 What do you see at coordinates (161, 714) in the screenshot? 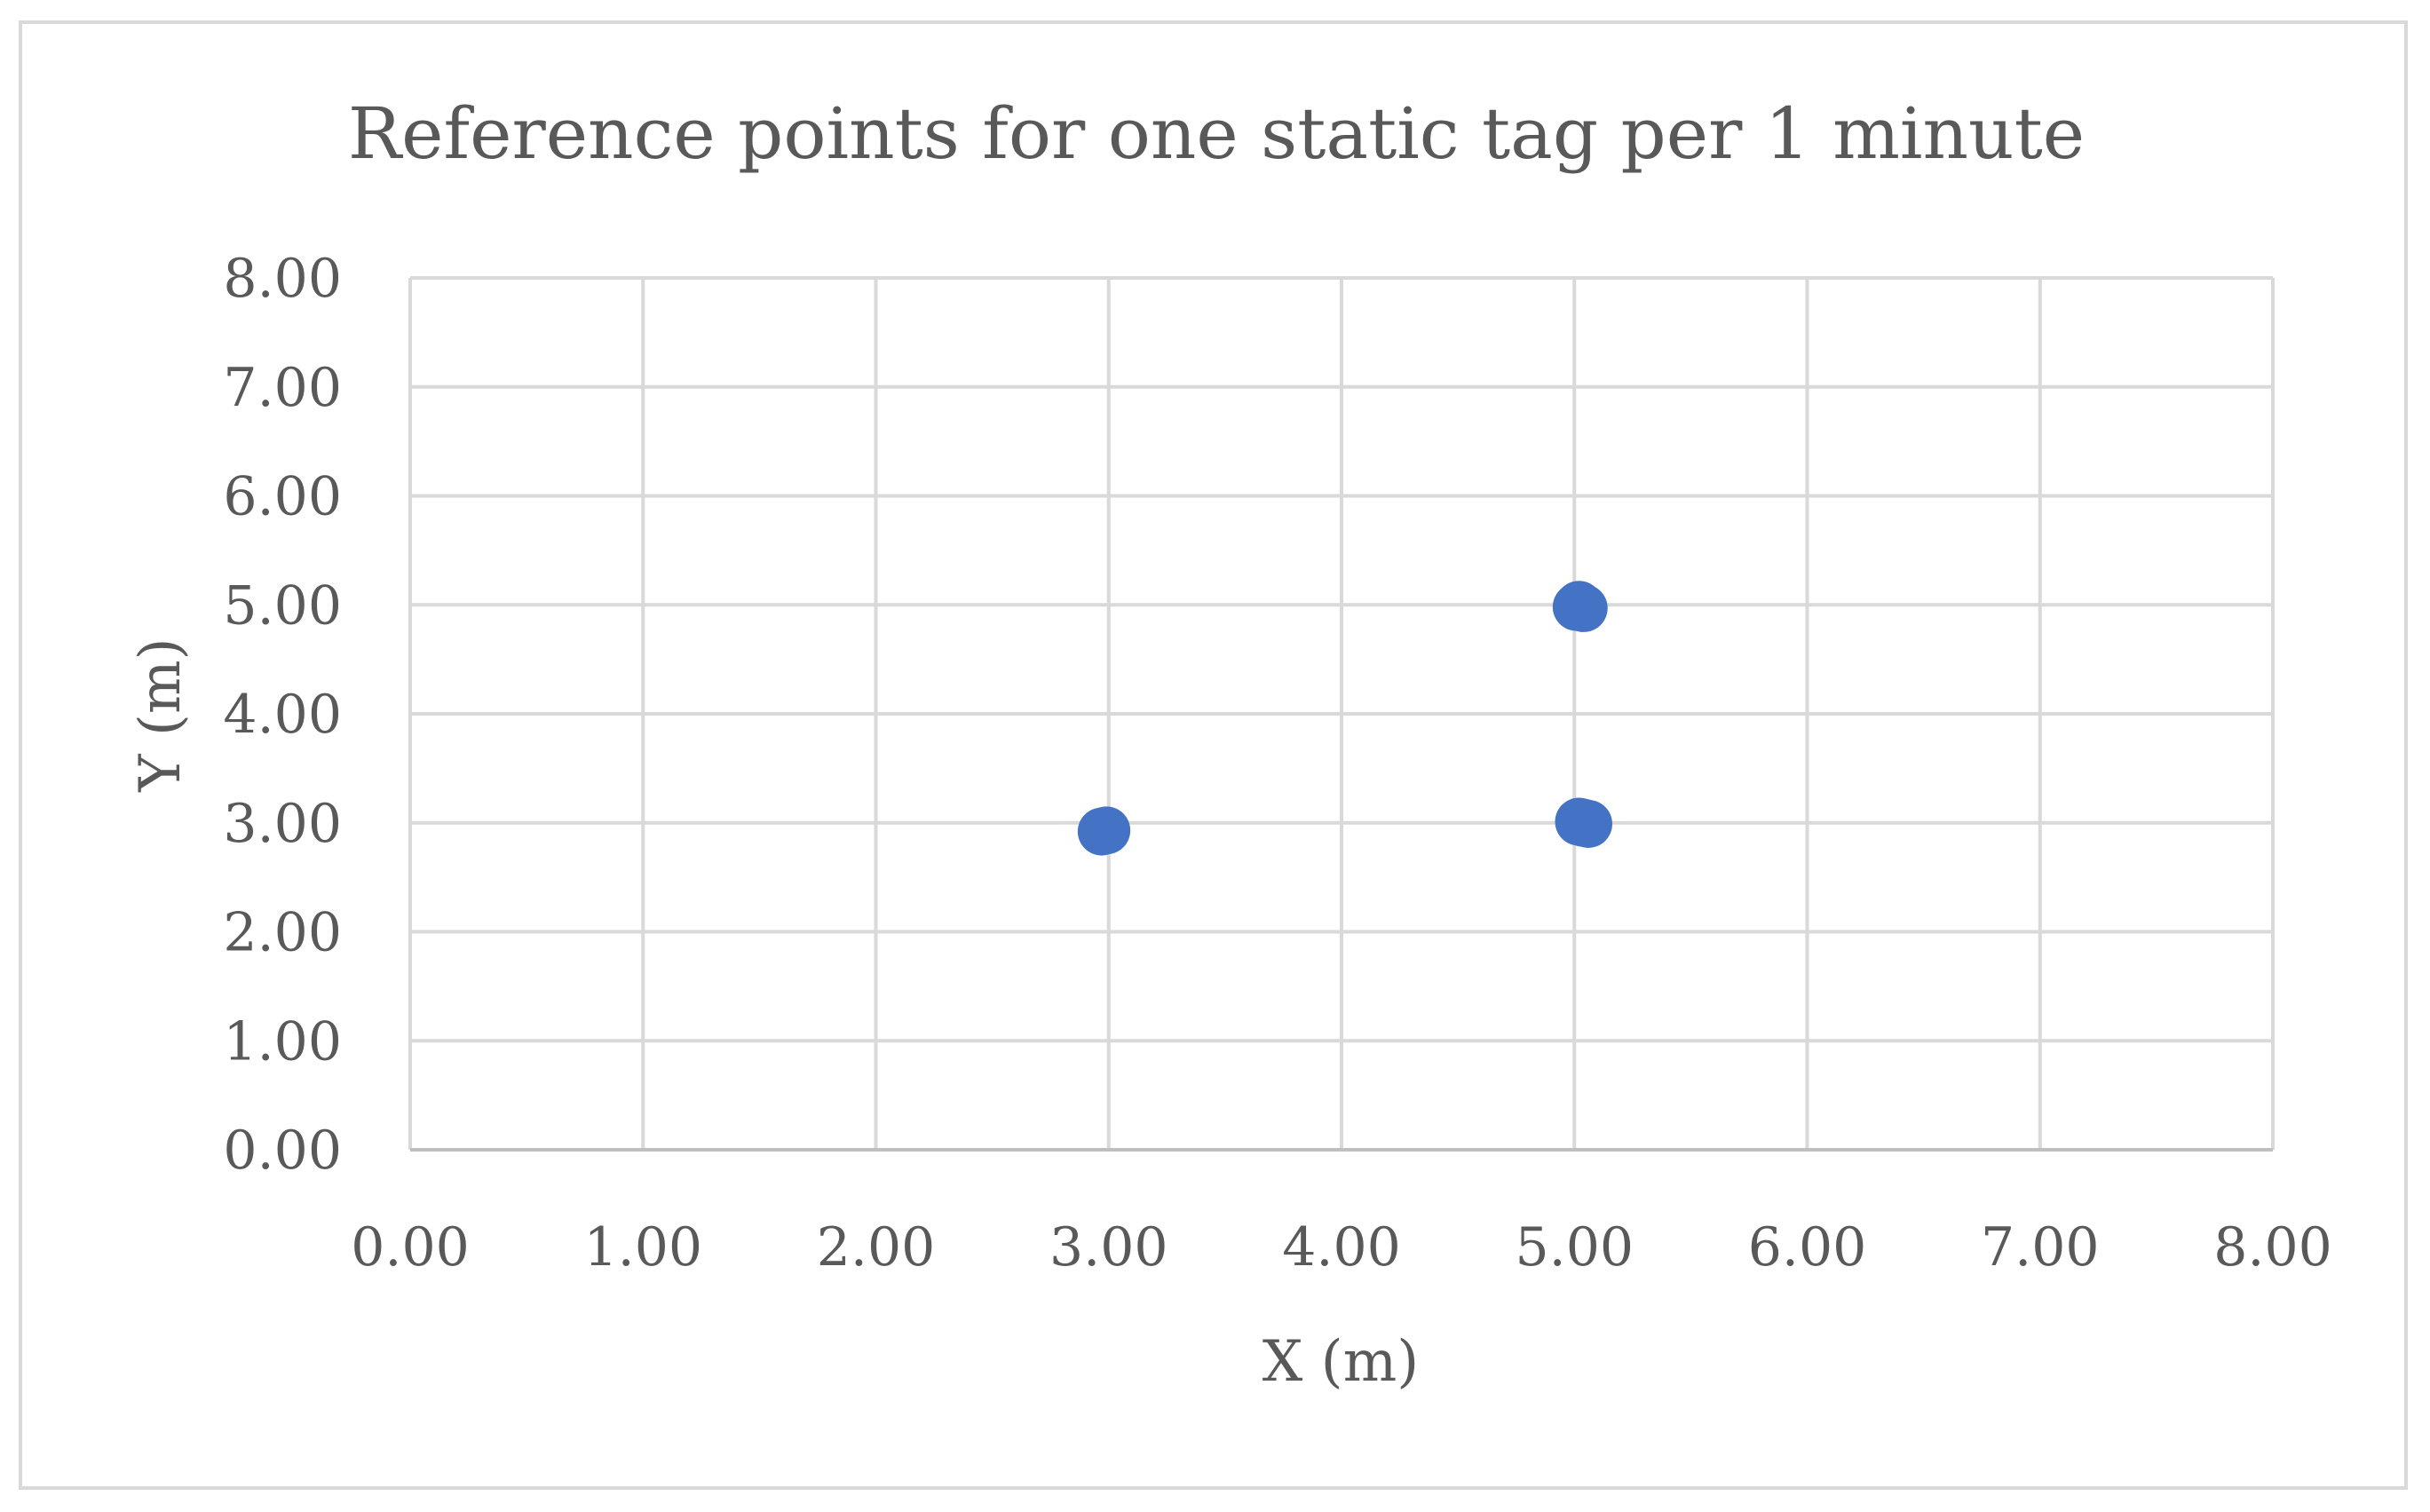
I see `y-axis-title: Y (m)` at bounding box center [161, 714].